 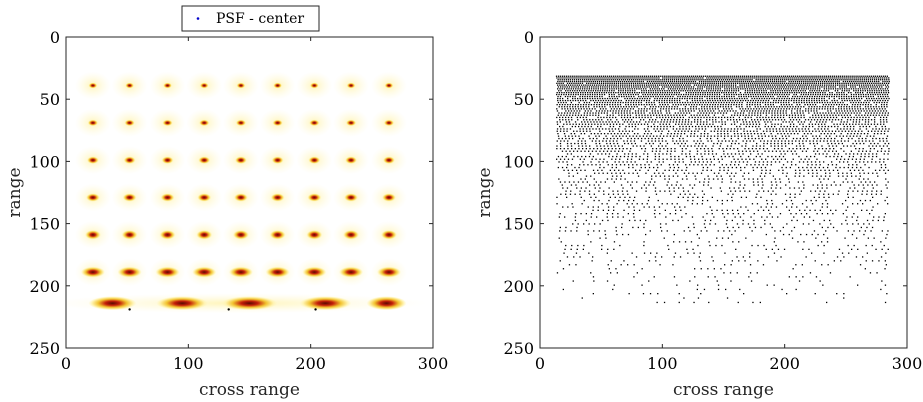 I want to click on psf-spot, so click(x=129, y=123).